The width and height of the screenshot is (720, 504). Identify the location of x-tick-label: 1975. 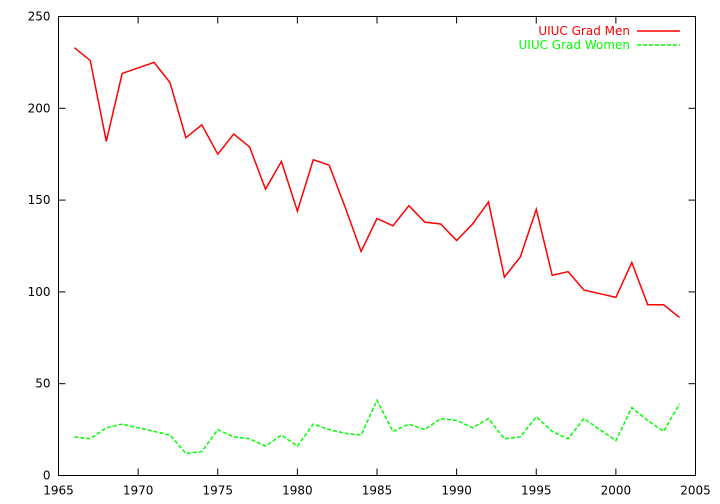
(217, 491).